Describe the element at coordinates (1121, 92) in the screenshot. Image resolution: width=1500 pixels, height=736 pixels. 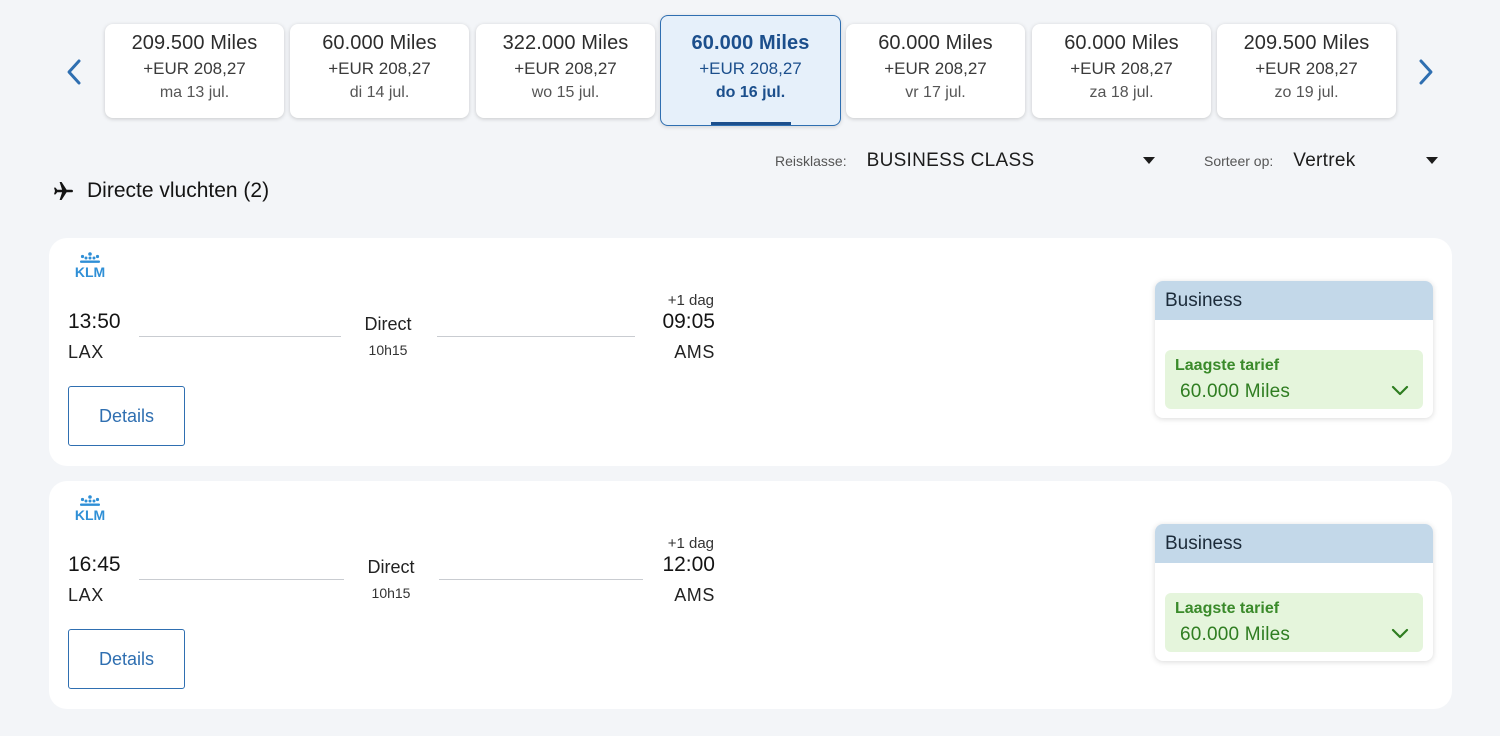
I see `date-day: za 18 jul.` at that location.